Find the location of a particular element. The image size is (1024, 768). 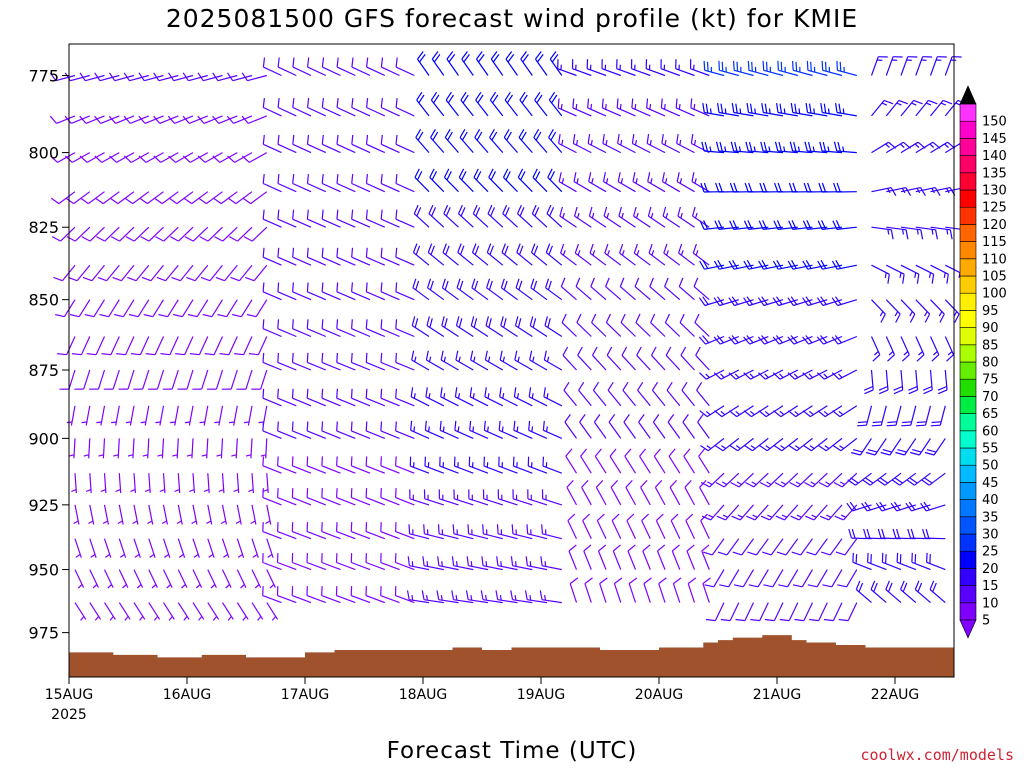

colorbar-swatch is located at coordinates (968, 405).